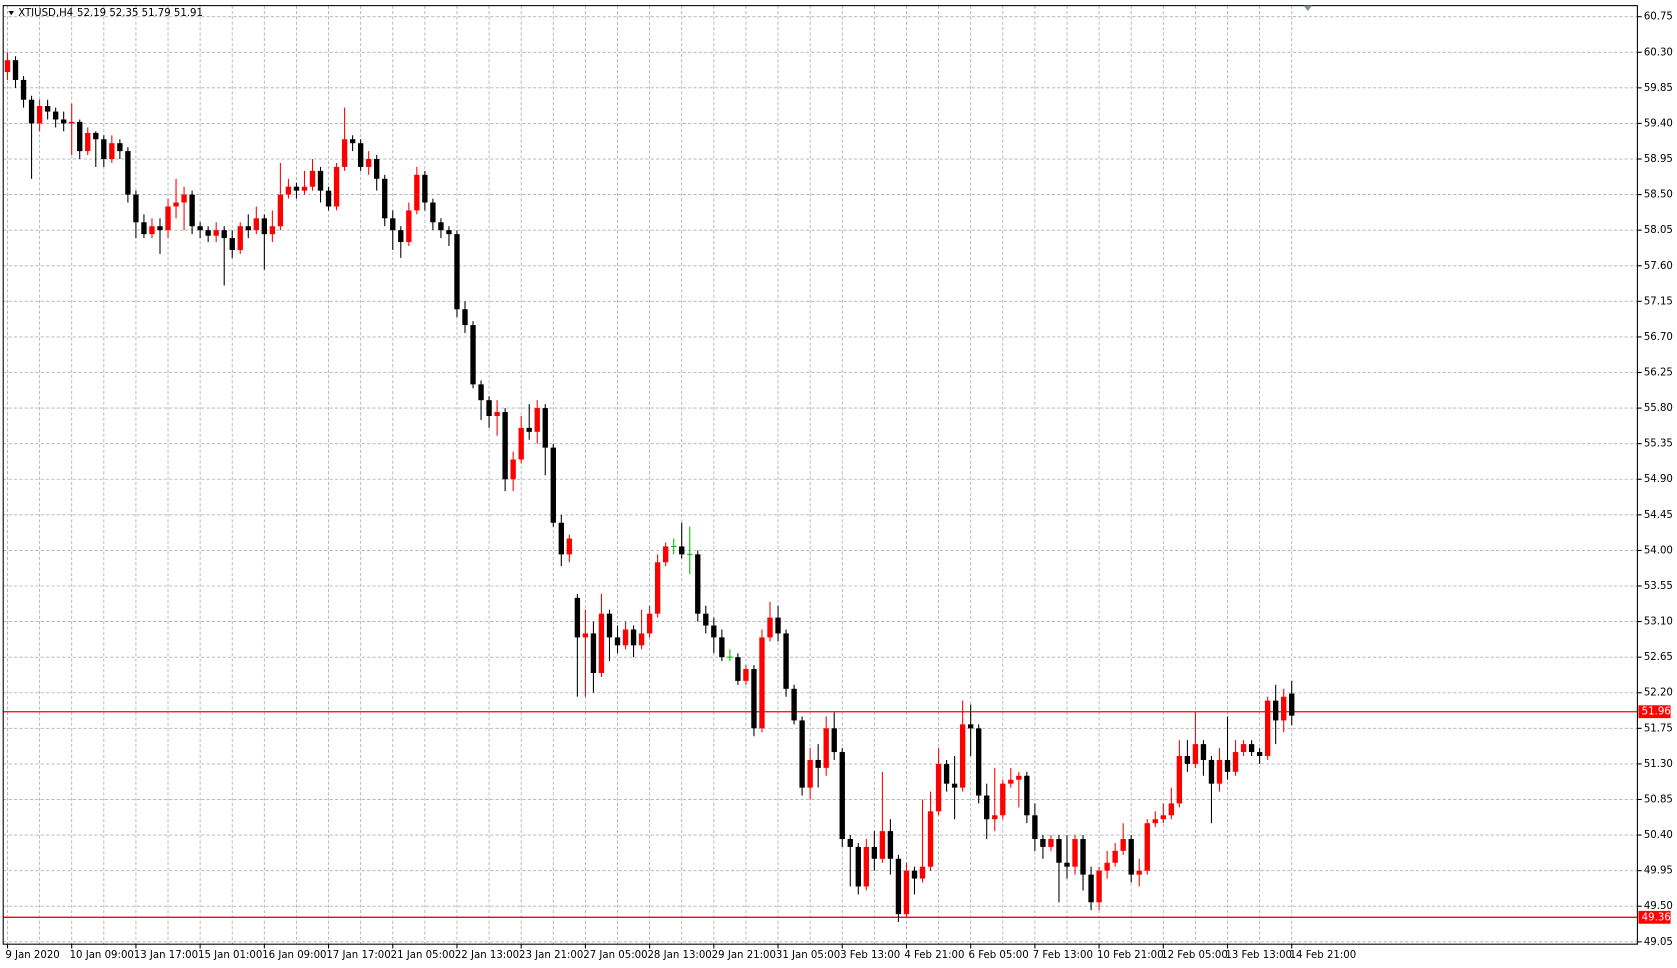  Describe the element at coordinates (1258, 955) in the screenshot. I see `x-tick-label: 13 Feb 13:00` at that location.